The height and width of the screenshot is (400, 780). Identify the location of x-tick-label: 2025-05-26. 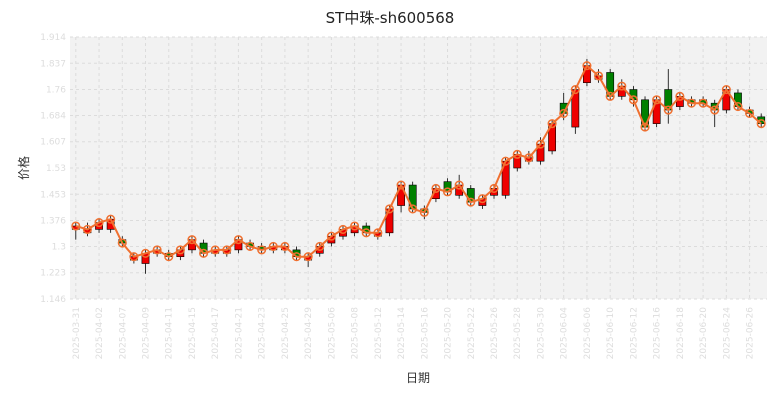
(495, 333).